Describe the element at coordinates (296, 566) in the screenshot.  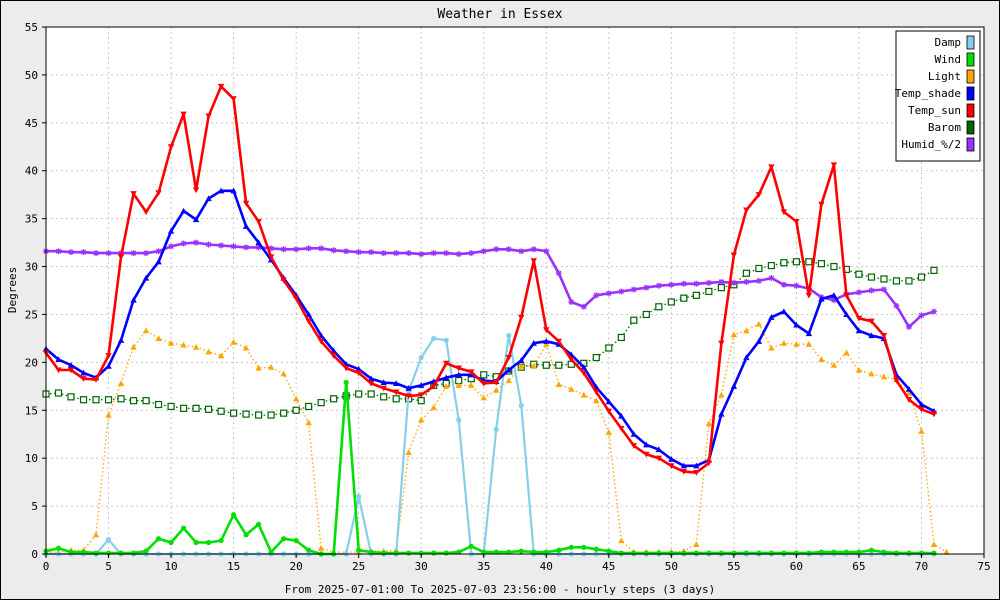
I see `x-tick-label: 20` at that location.